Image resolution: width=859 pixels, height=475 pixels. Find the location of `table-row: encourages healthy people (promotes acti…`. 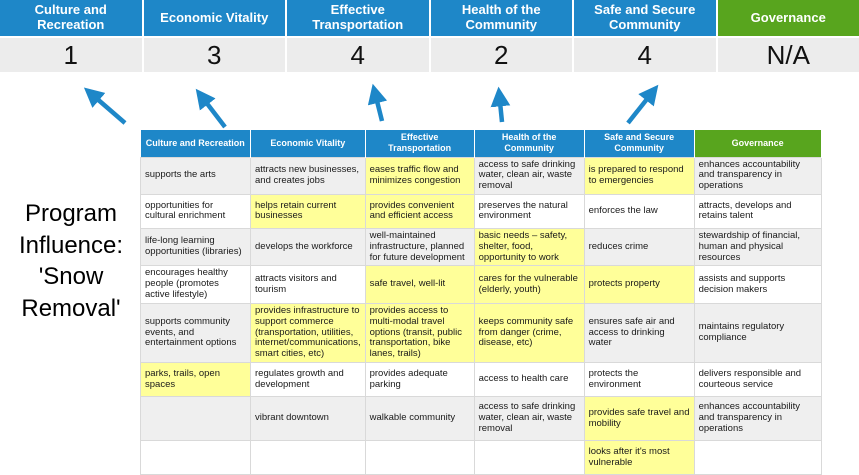

table-row: encourages healthy people (promotes acti… is located at coordinates (481, 284).